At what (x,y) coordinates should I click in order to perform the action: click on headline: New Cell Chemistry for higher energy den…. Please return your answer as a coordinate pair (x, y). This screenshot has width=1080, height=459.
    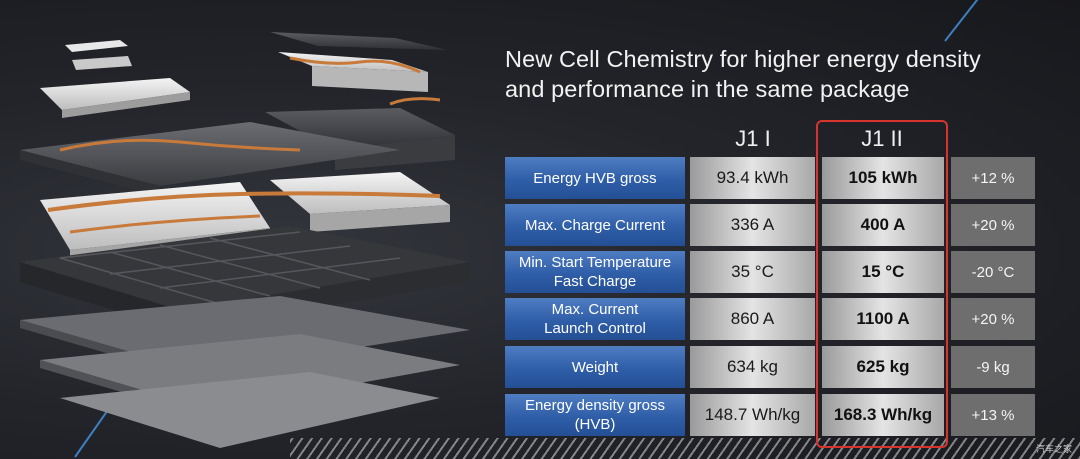
    Looking at the image, I should click on (743, 74).